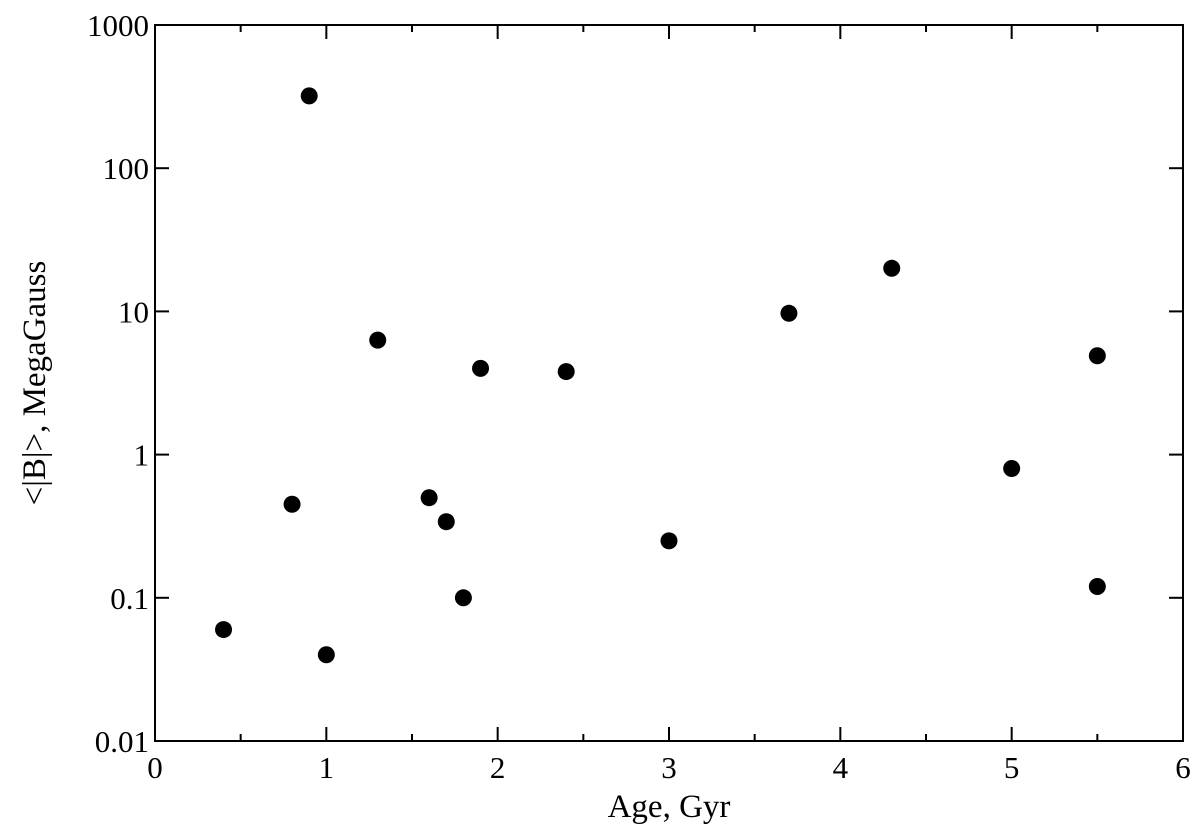 The width and height of the screenshot is (1200, 836). Describe the element at coordinates (133, 311) in the screenshot. I see `y-tick-label: 10` at that location.